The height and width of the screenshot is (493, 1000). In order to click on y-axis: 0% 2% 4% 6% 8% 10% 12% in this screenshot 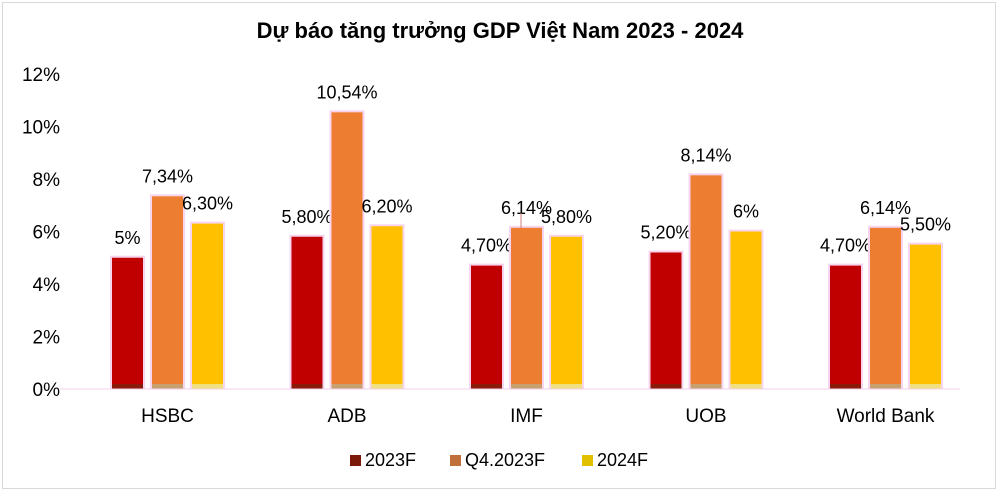, I will do `click(41, 233)`.